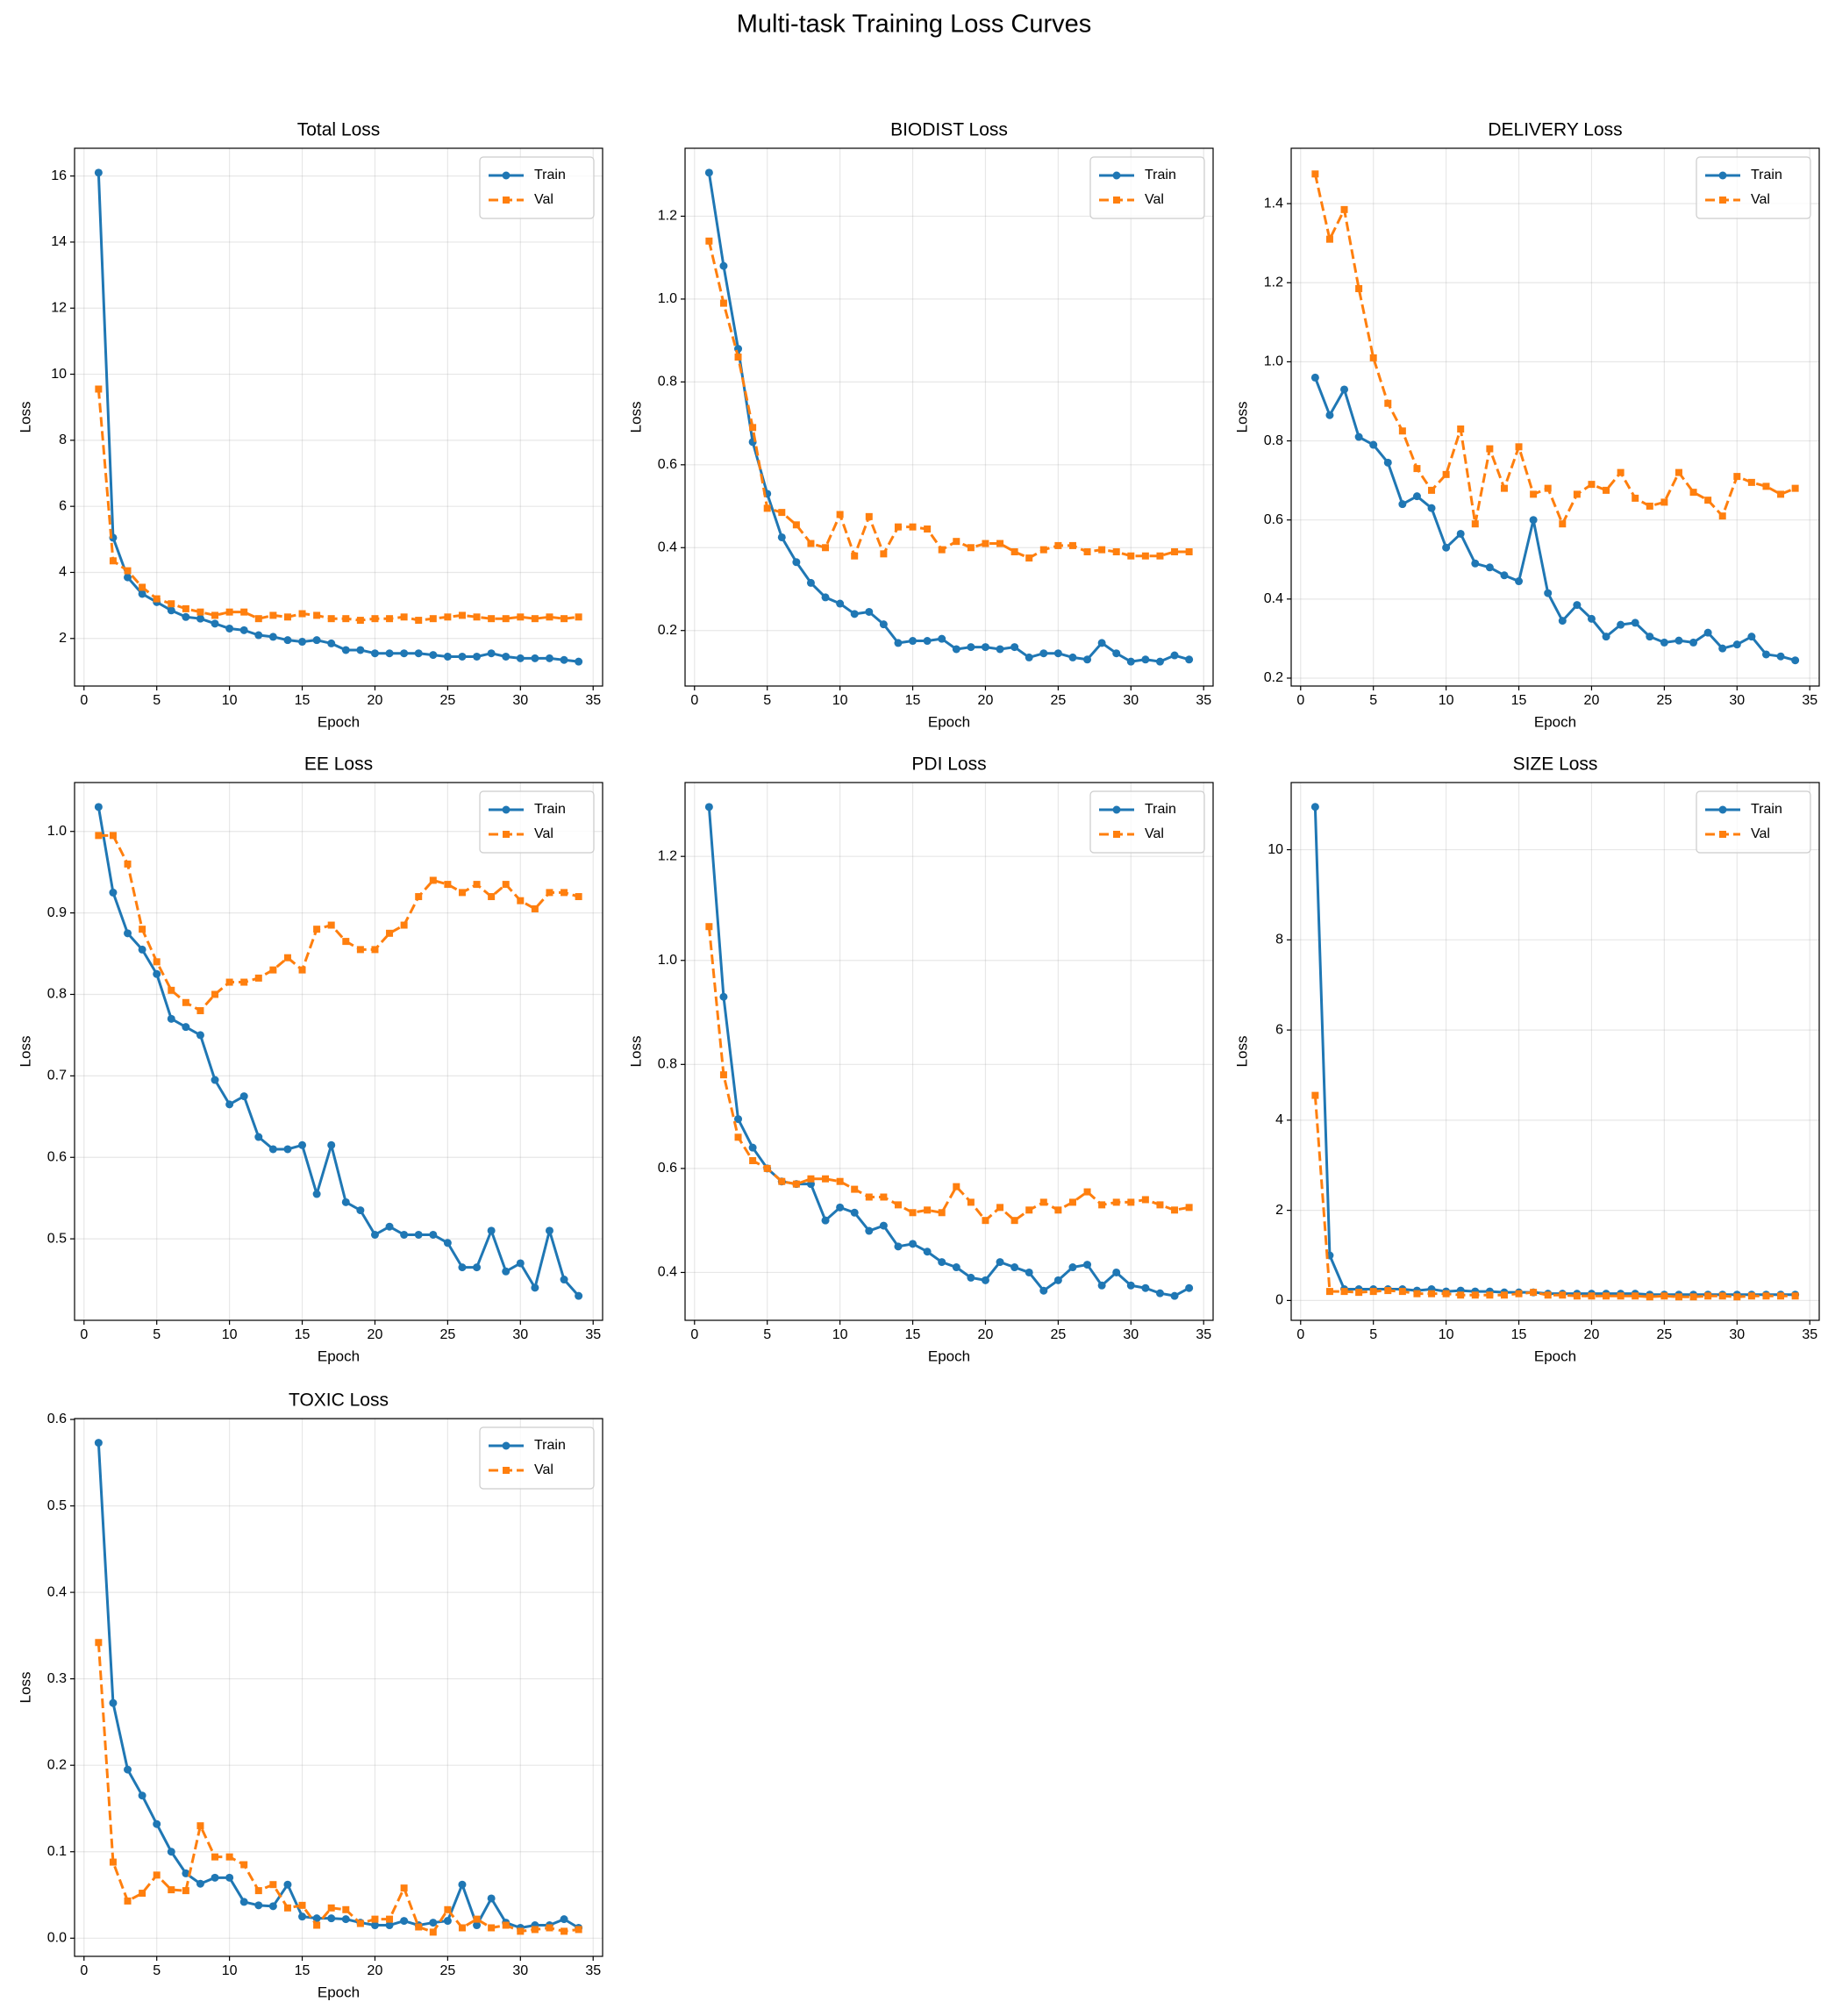  What do you see at coordinates (1754, 187) in the screenshot?
I see `legend: Train Val` at bounding box center [1754, 187].